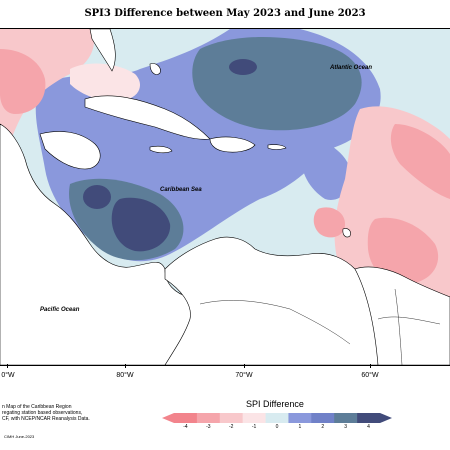 The height and width of the screenshot is (450, 450). I want to click on legend-tick-label: 1, so click(300, 427).